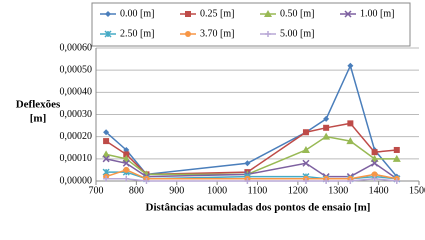 This screenshot has width=425, height=240. I want to click on legend-label: 0.50 [m], so click(297, 13).